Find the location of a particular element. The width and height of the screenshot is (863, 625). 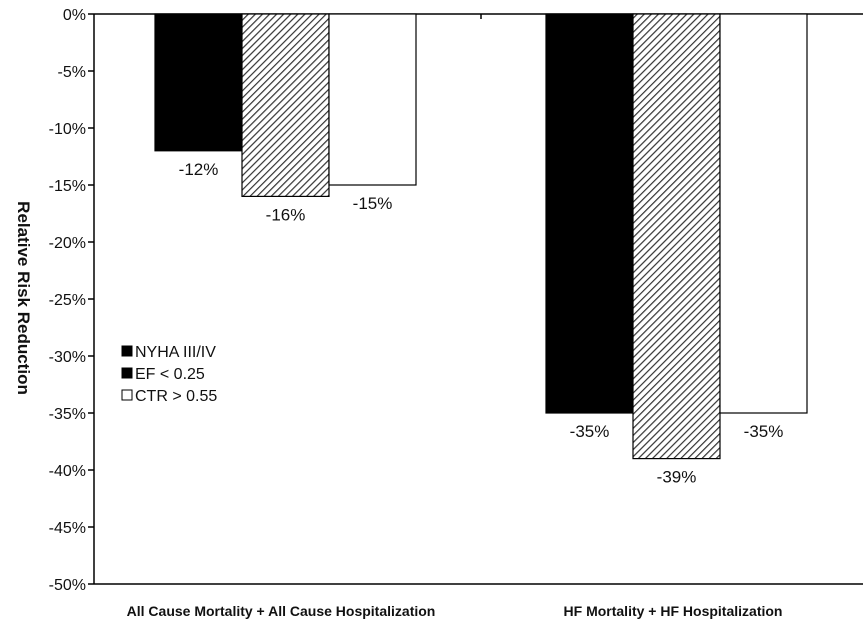

y-tick-label: 0% is located at coordinates (74, 15).